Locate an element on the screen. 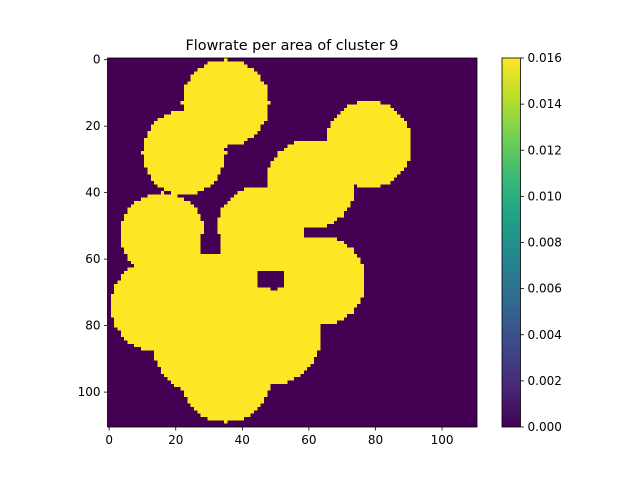  colorbar-tick-label: 0.004 is located at coordinates (545, 335).